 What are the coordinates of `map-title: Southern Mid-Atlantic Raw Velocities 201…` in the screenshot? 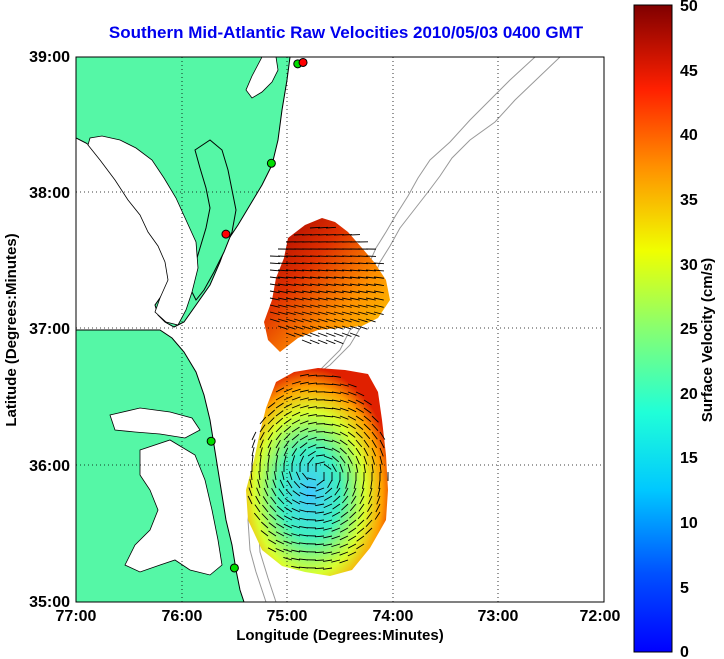 It's located at (346, 32).